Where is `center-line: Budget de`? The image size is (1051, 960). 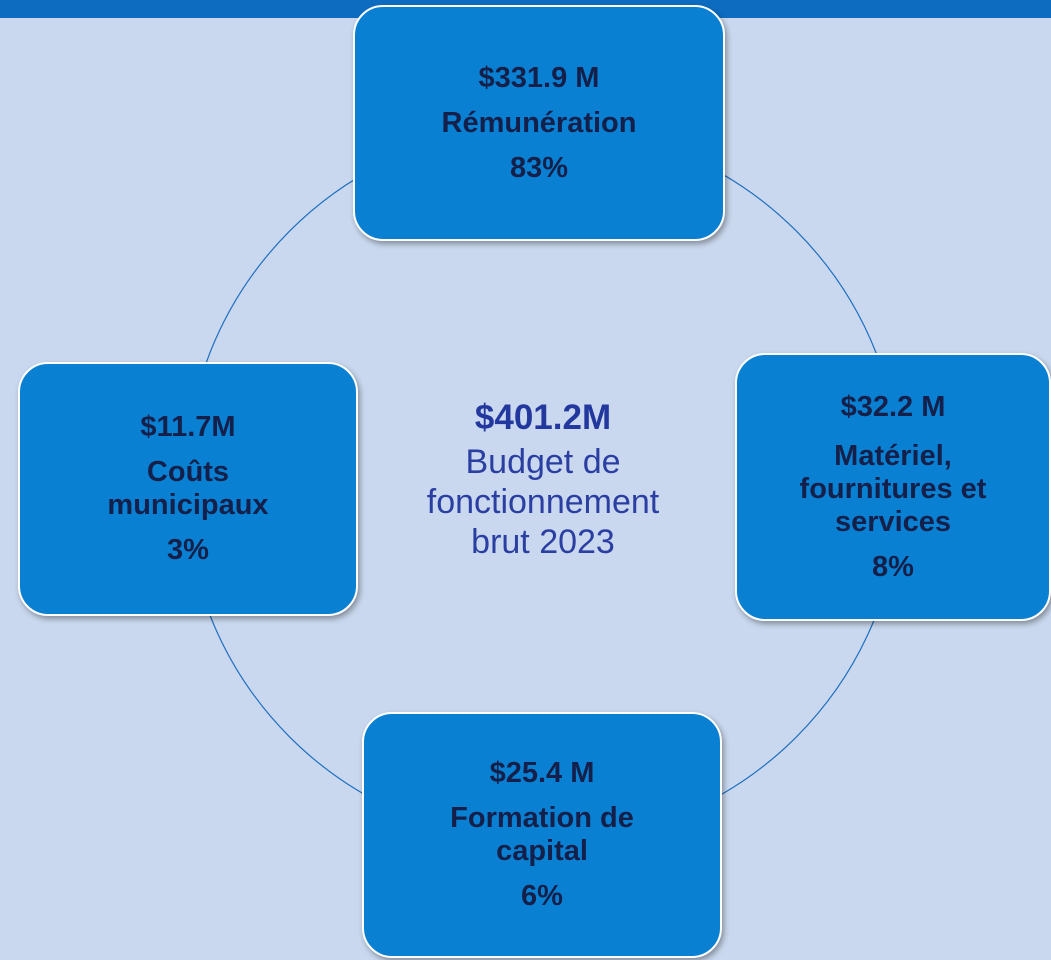
center-line: Budget de is located at coordinates (543, 462).